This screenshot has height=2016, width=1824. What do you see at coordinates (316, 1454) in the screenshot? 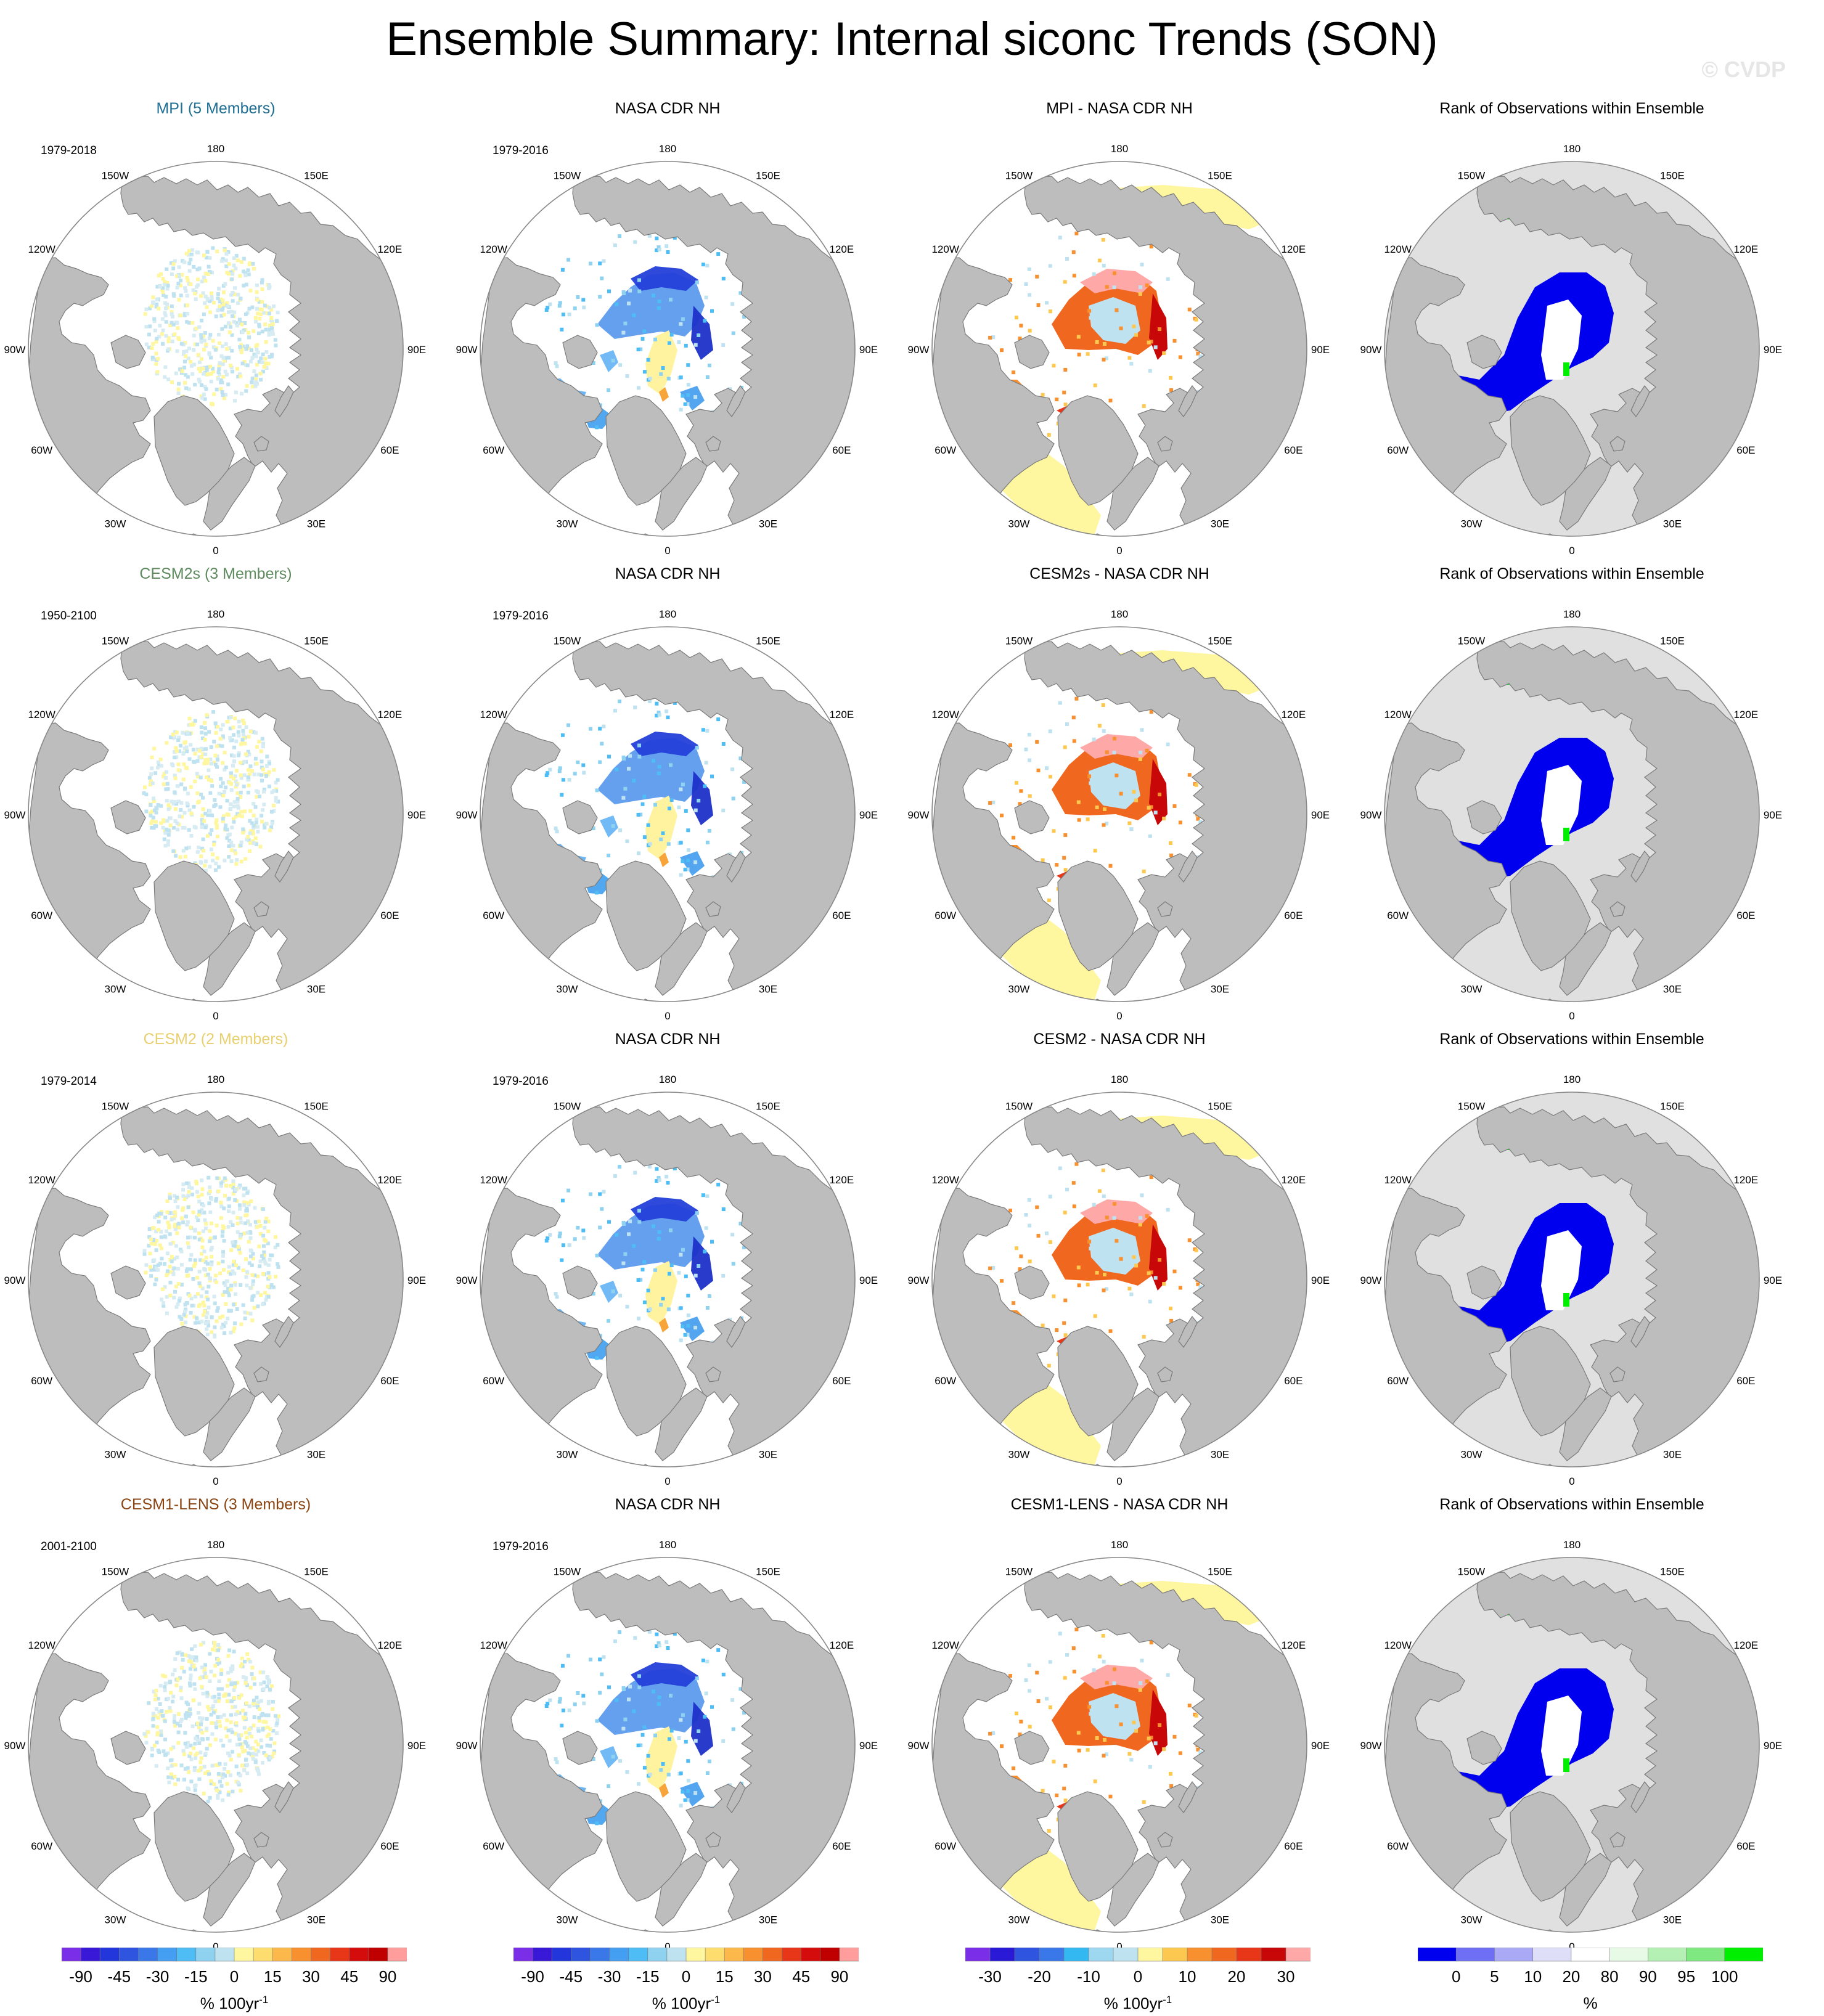
I see `longitude-label: 30E` at bounding box center [316, 1454].